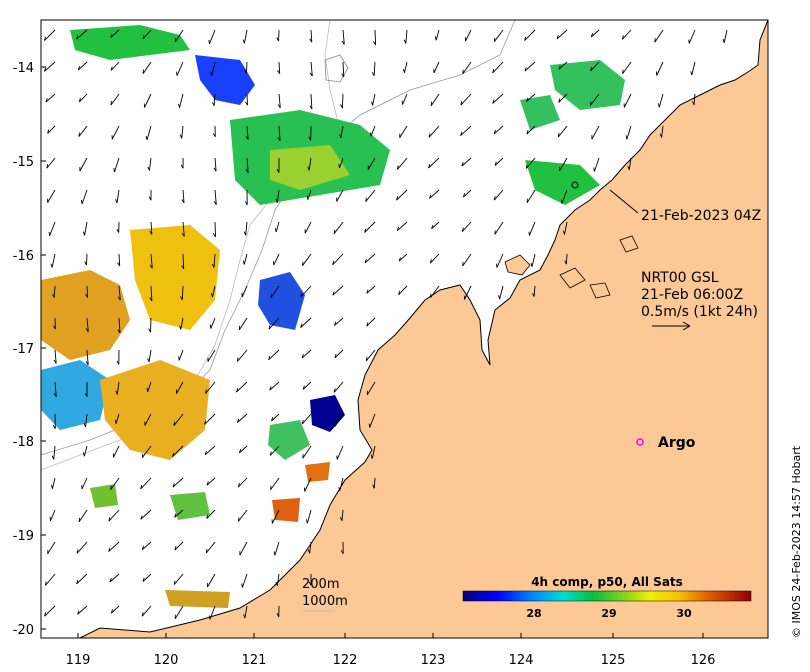 The height and width of the screenshot is (672, 810). I want to click on y-tick-label: -19, so click(23, 536).